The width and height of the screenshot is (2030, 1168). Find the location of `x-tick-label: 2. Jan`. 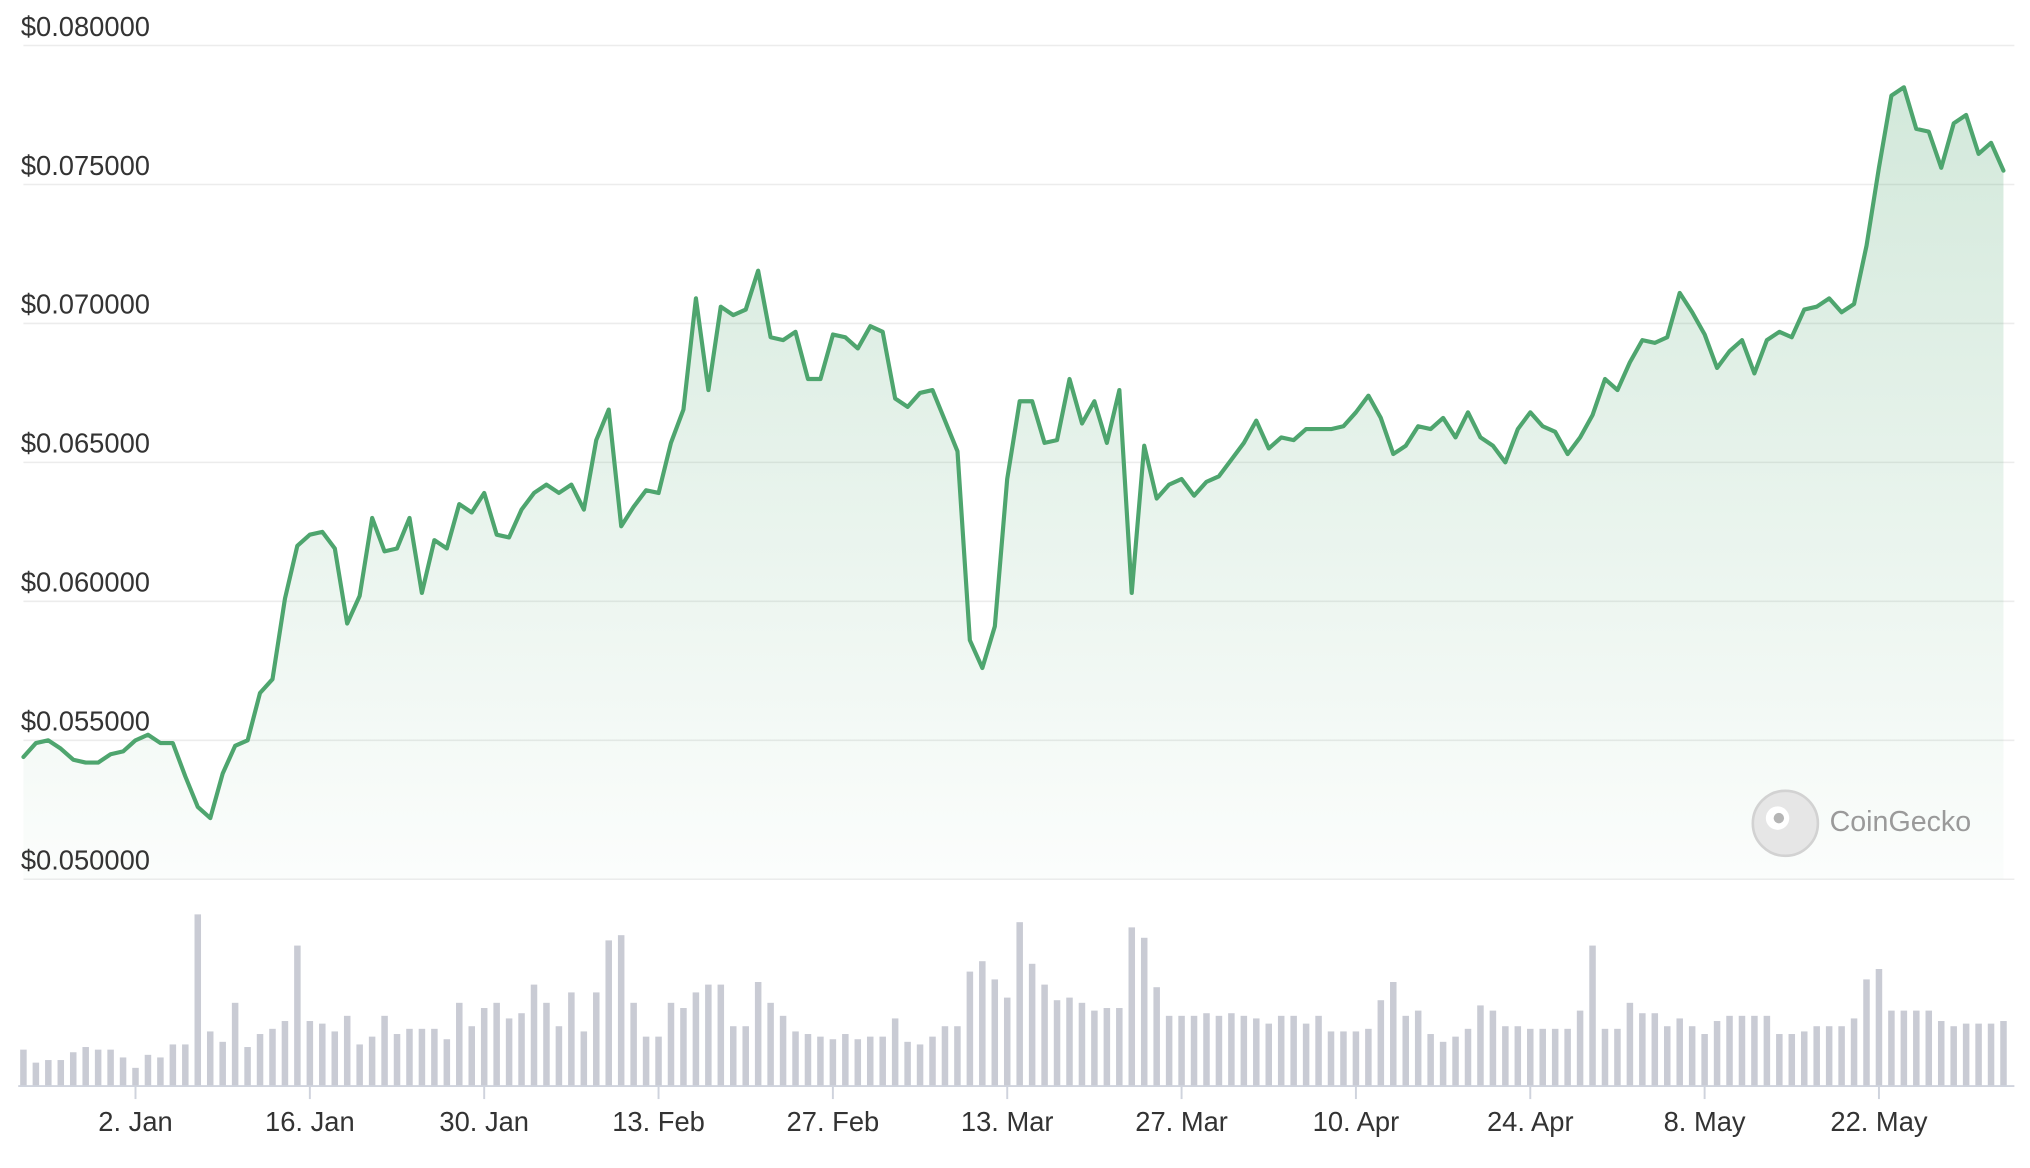

x-tick-label: 2. Jan is located at coordinates (135, 1121).